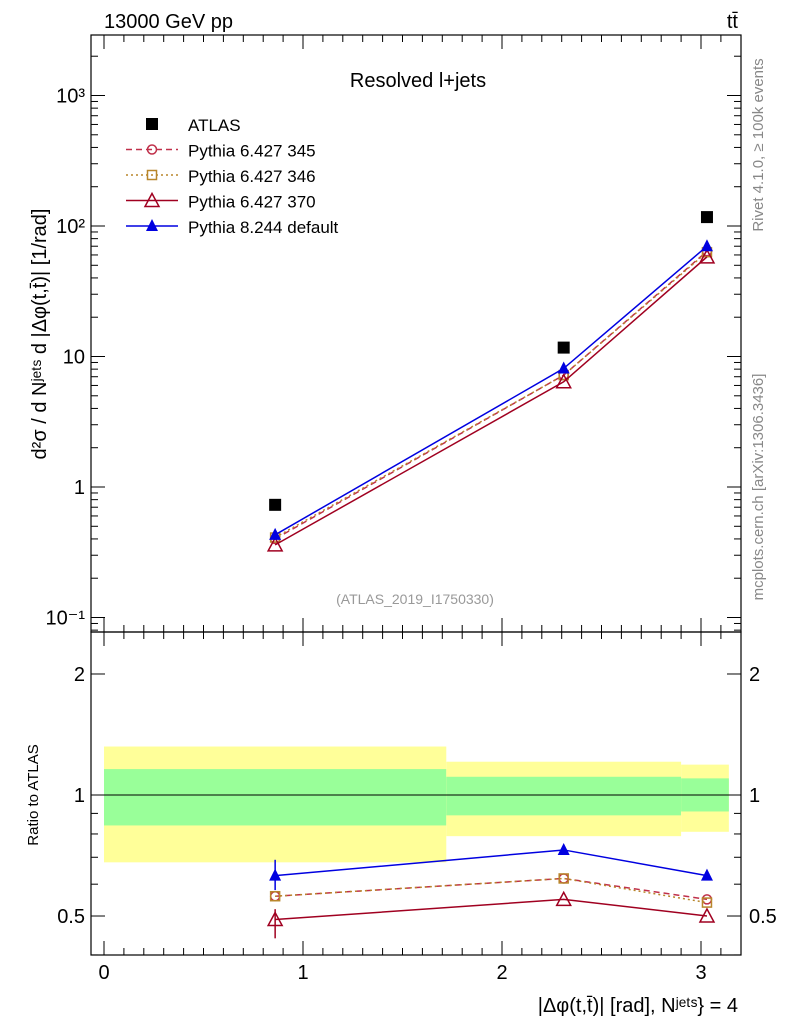 The width and height of the screenshot is (786, 1024). What do you see at coordinates (66, 619) in the screenshot?
I see `y-tick-label: 10⁻¹` at bounding box center [66, 619].